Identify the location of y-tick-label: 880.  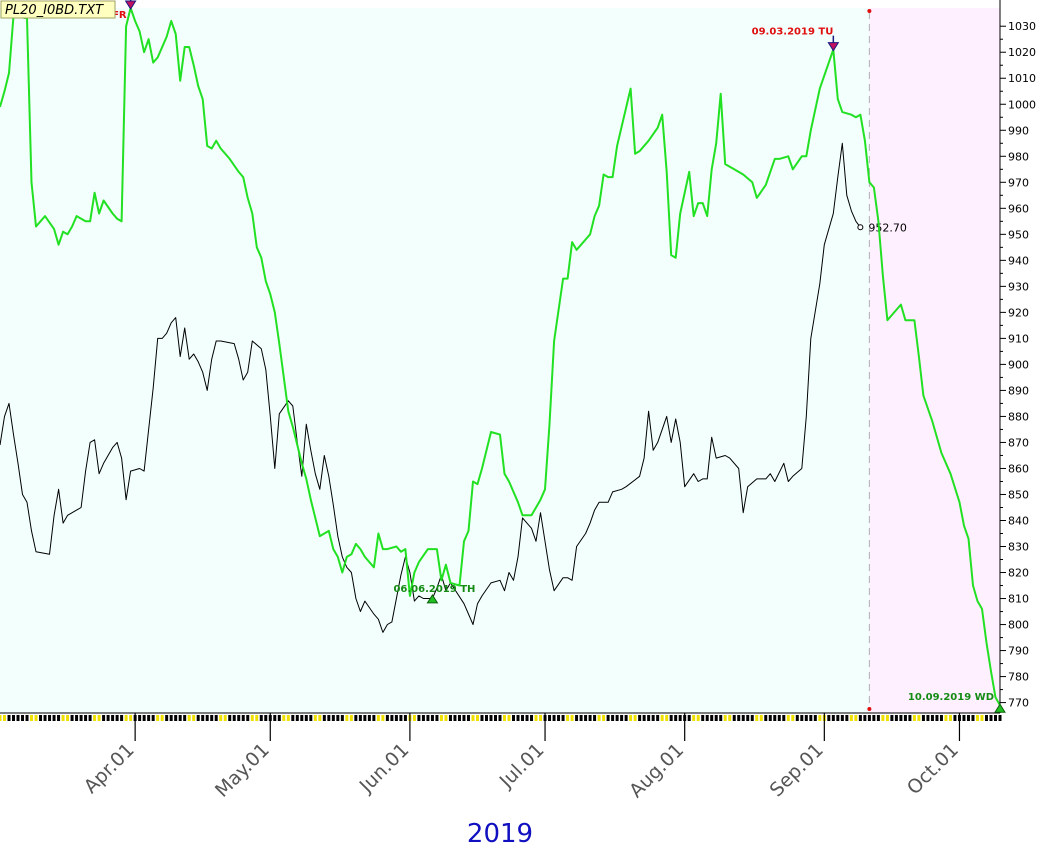
(1018, 416).